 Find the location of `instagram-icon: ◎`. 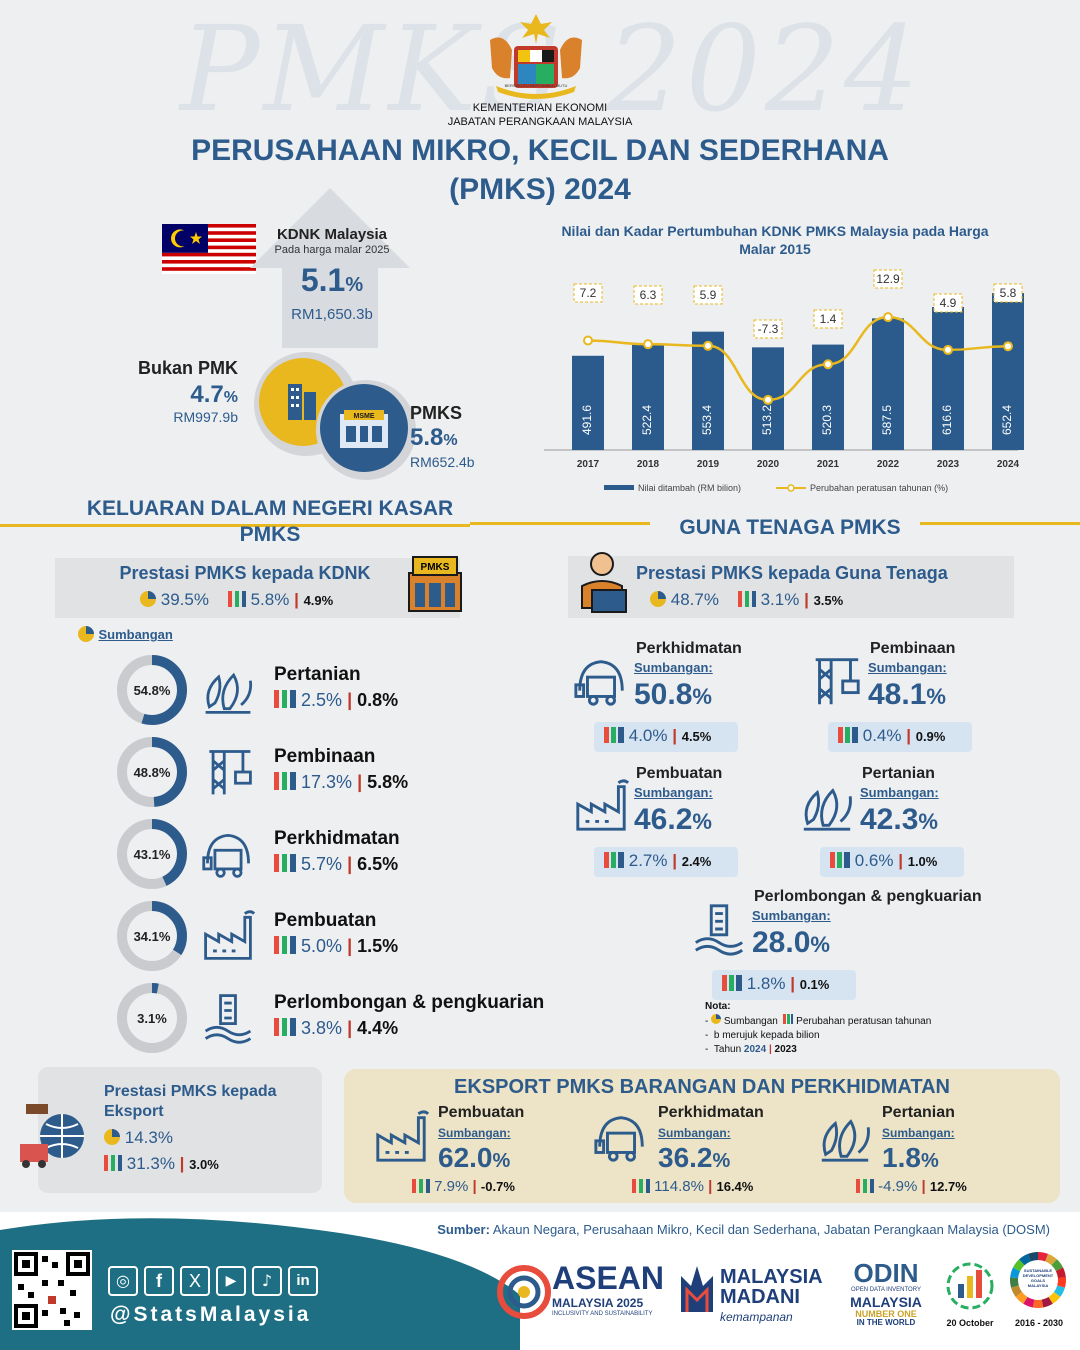

instagram-icon: ◎ is located at coordinates (123, 1281).